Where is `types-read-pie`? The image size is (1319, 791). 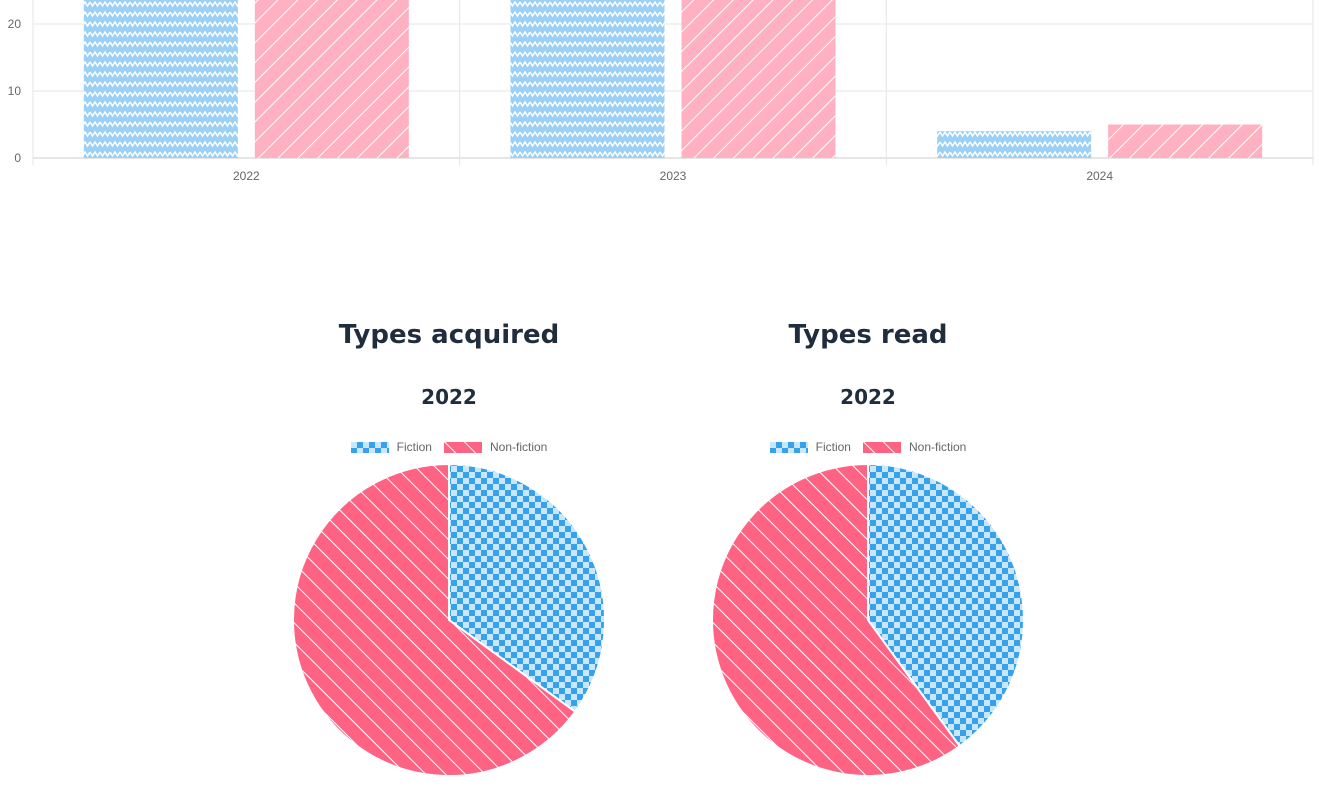 types-read-pie is located at coordinates (868, 619).